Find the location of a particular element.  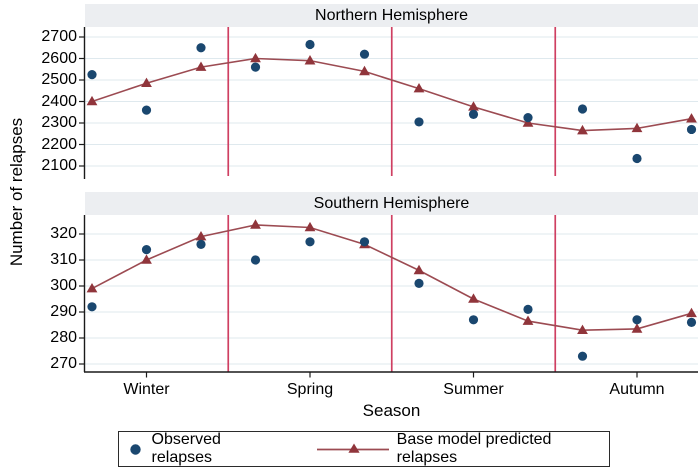

y-tick-label: 2700 is located at coordinates (59, 36).